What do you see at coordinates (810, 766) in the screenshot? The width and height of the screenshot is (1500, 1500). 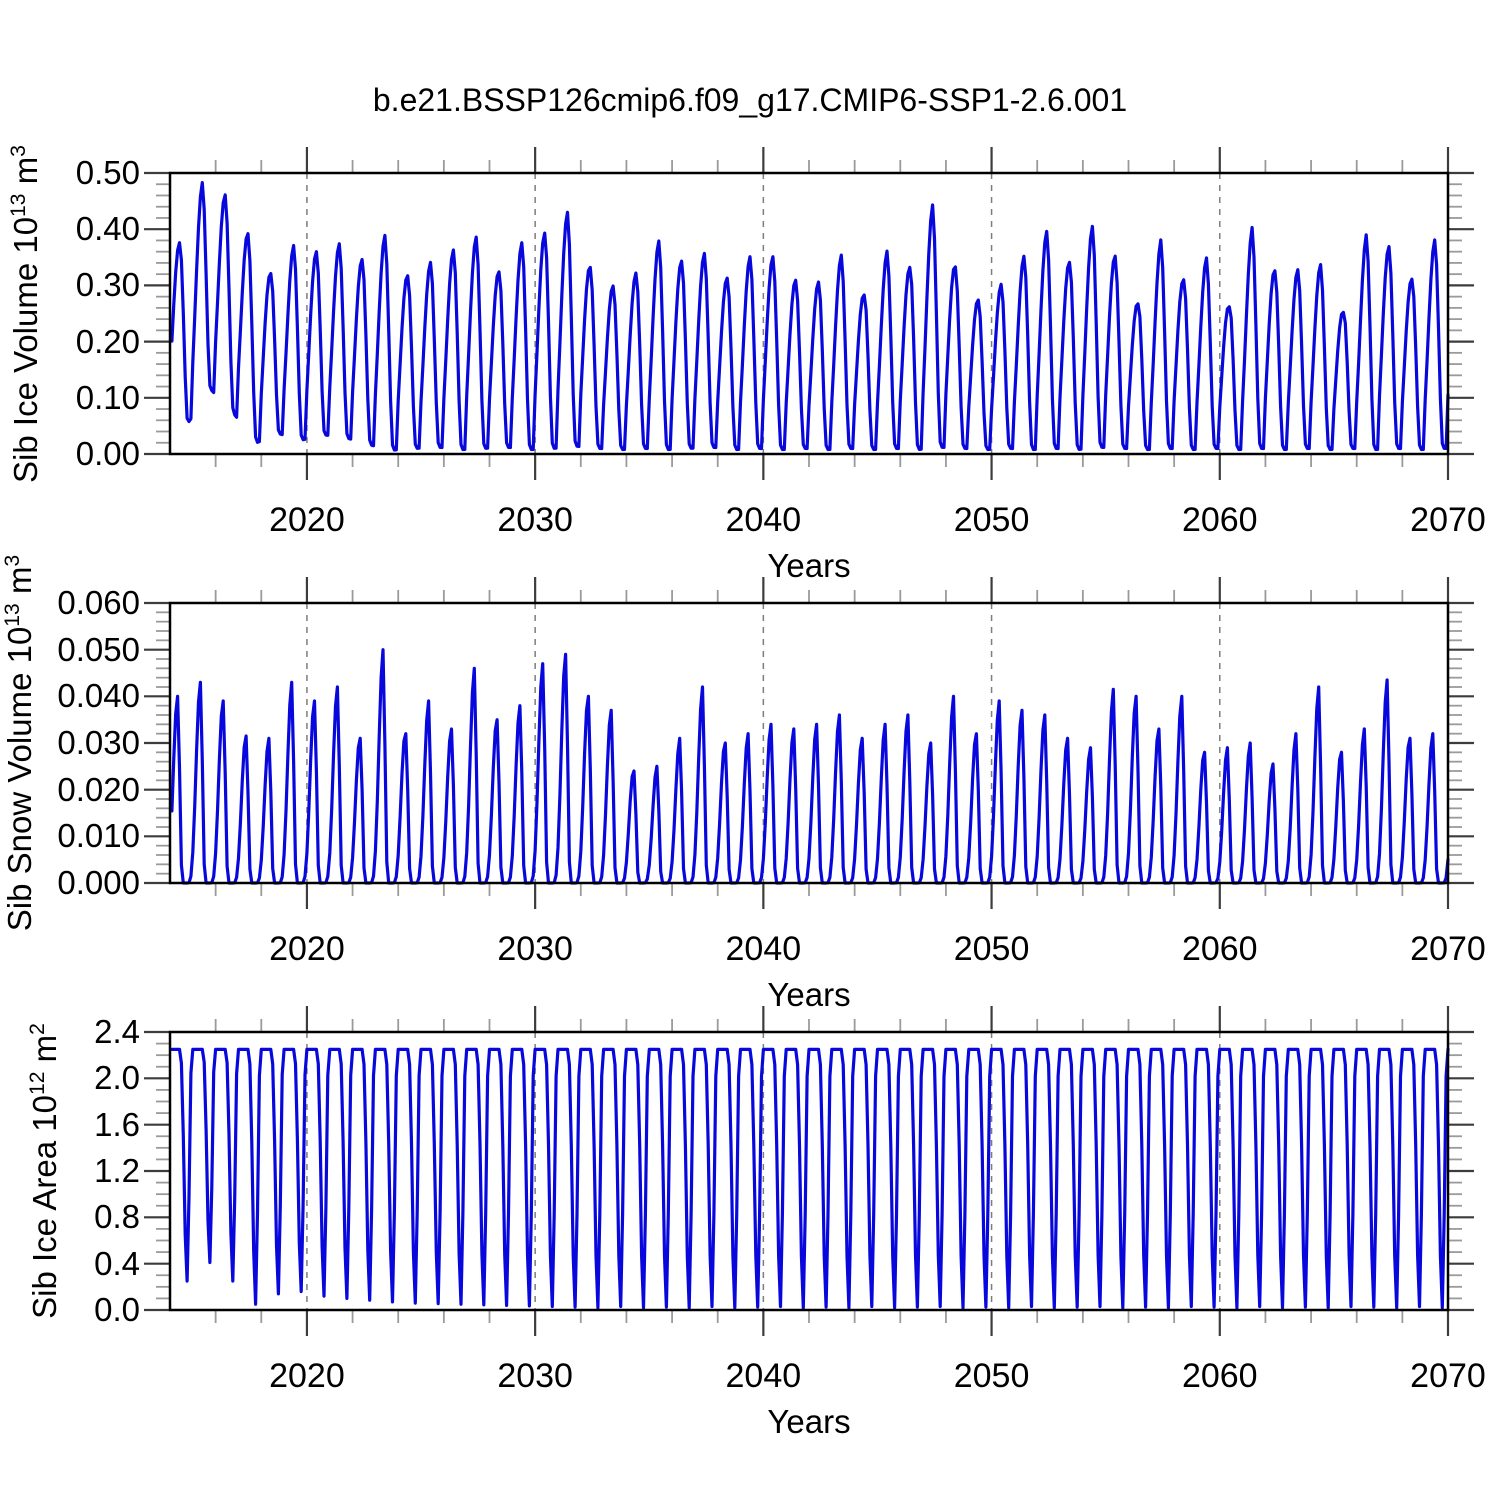 I see `sib-snow-volume-series-line` at bounding box center [810, 766].